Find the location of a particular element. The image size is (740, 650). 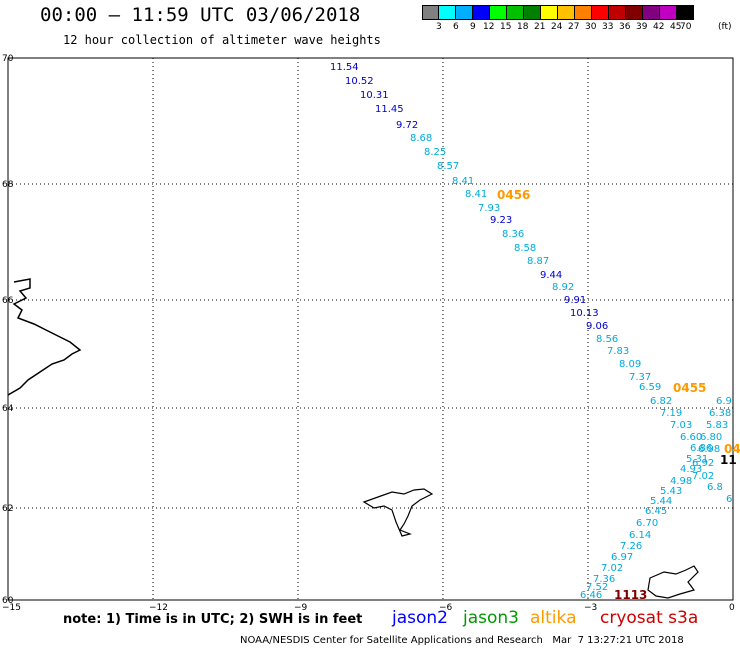

y-tick-label: 60 is located at coordinates (8, 601).